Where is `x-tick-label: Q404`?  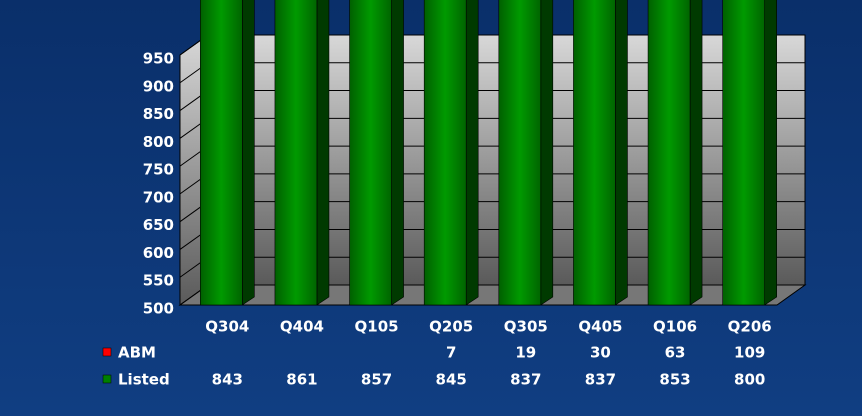
x-tick-label: Q404 is located at coordinates (302, 327).